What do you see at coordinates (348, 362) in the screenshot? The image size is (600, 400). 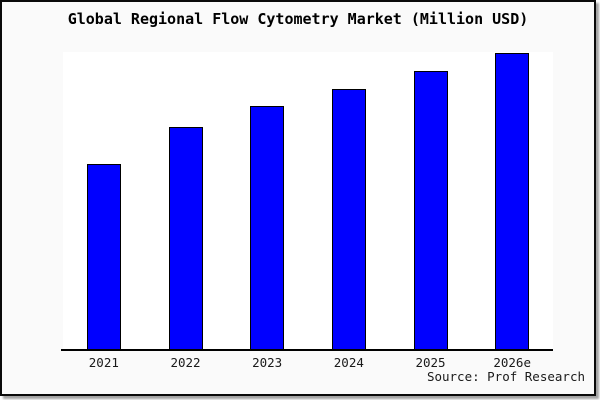 I see `x-tick-2024: 2024` at bounding box center [348, 362].